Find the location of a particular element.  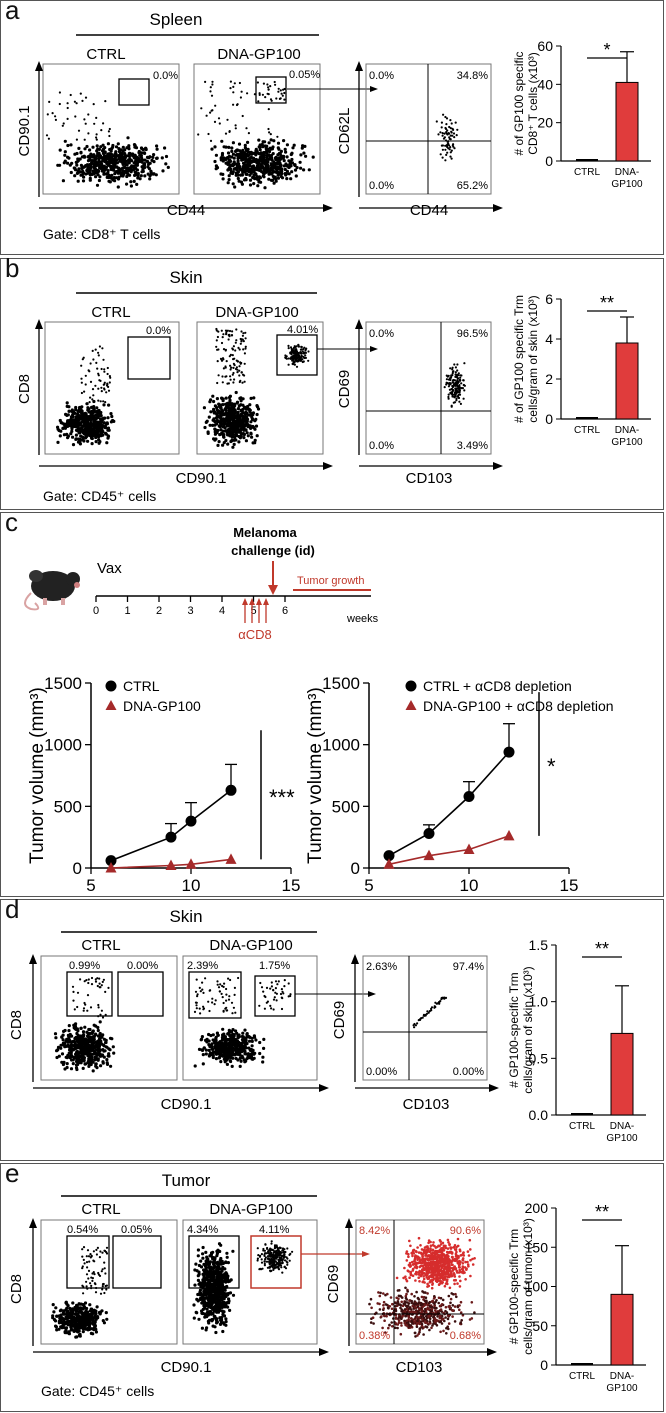

bar-y-tick-label: 1.0 is located at coordinates (539, 1002).